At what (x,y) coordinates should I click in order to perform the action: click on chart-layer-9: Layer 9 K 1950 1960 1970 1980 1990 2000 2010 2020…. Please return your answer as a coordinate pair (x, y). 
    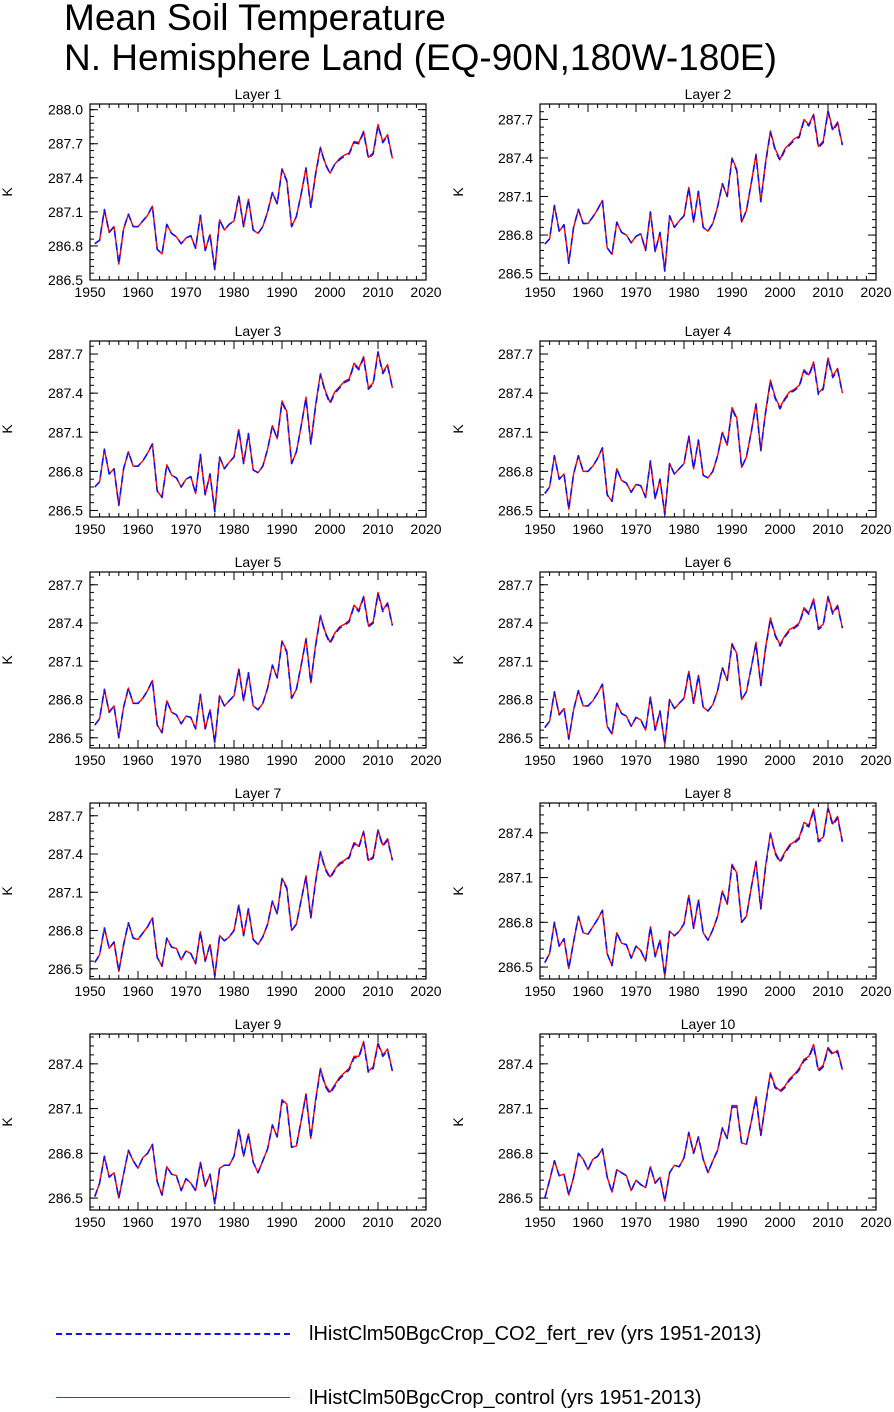
    Looking at the image, I should click on (221, 1123).